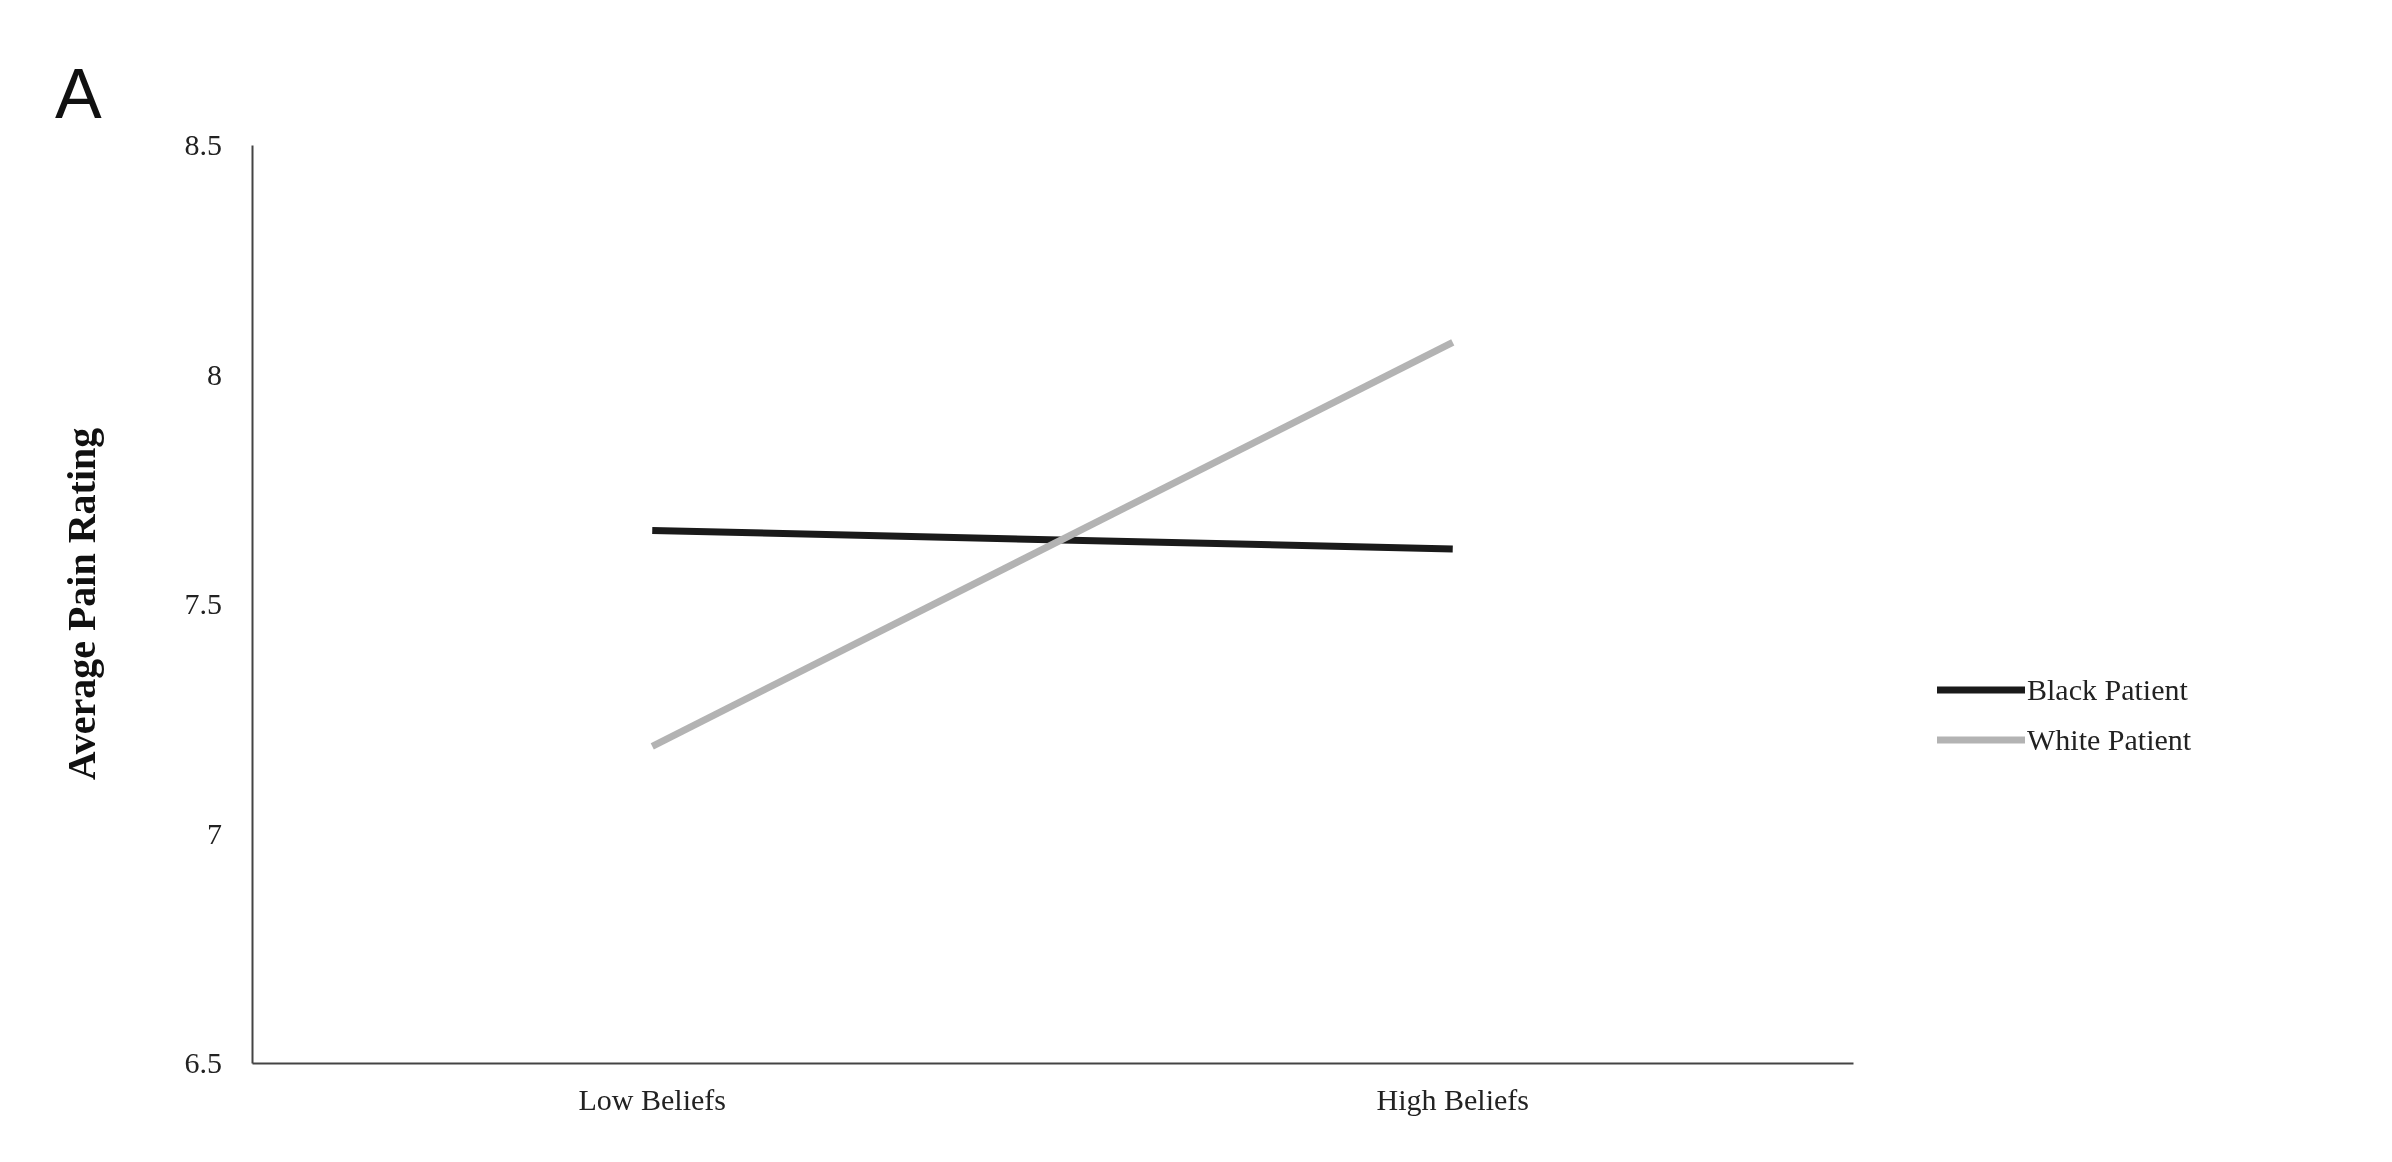 The width and height of the screenshot is (2392, 1162). What do you see at coordinates (203, 1063) in the screenshot?
I see `y-tick-label: 6.5` at bounding box center [203, 1063].